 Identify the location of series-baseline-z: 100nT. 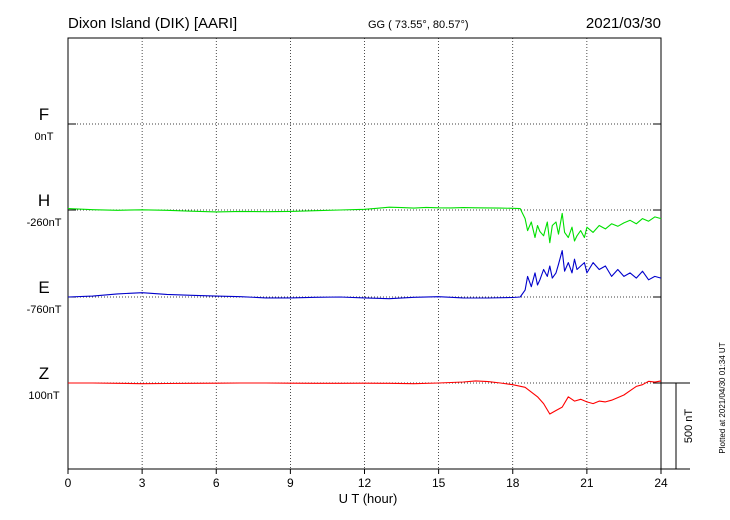
(43, 396).